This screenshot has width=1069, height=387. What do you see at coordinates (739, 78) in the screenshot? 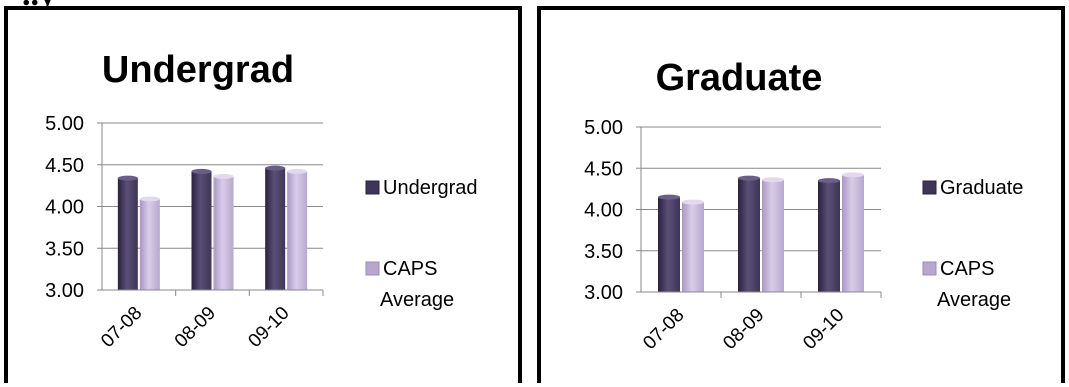
I see `chart-title: Graduate` at bounding box center [739, 78].